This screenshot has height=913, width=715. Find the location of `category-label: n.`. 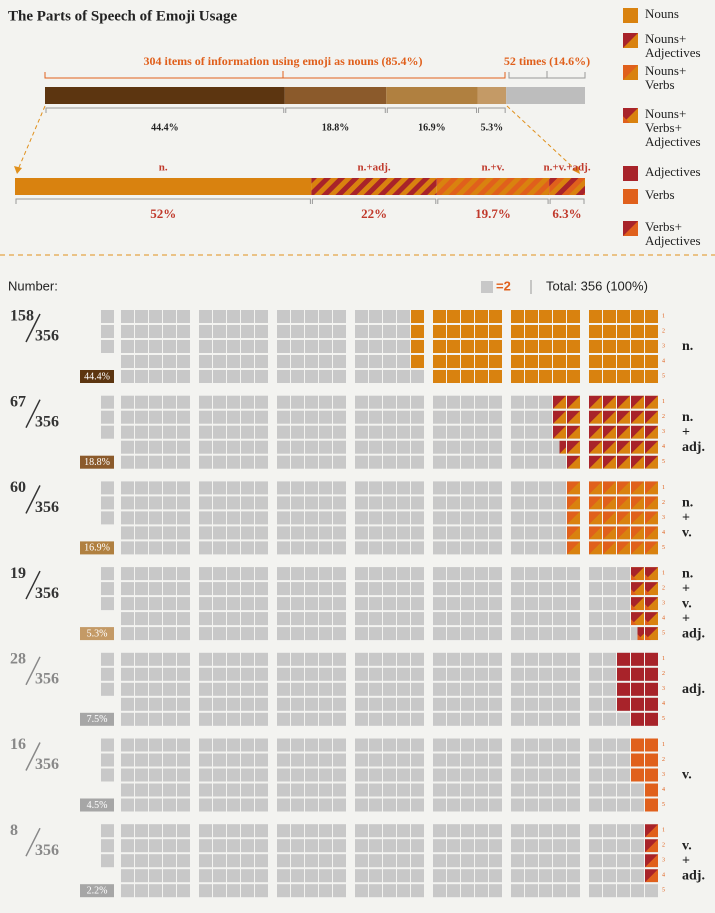

category-label: n. is located at coordinates (687, 346).